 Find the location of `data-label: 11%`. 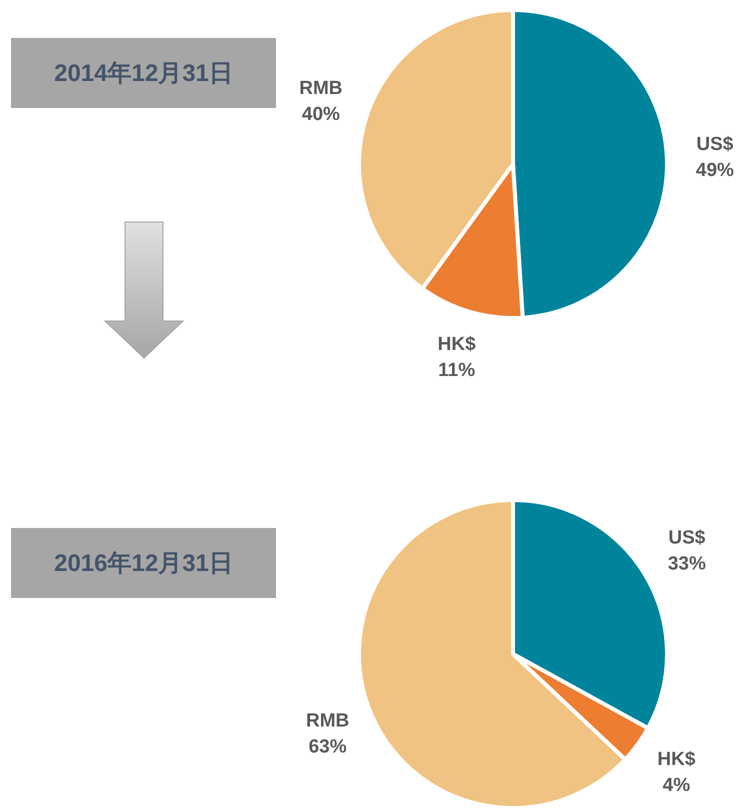

data-label: 11% is located at coordinates (457, 371).